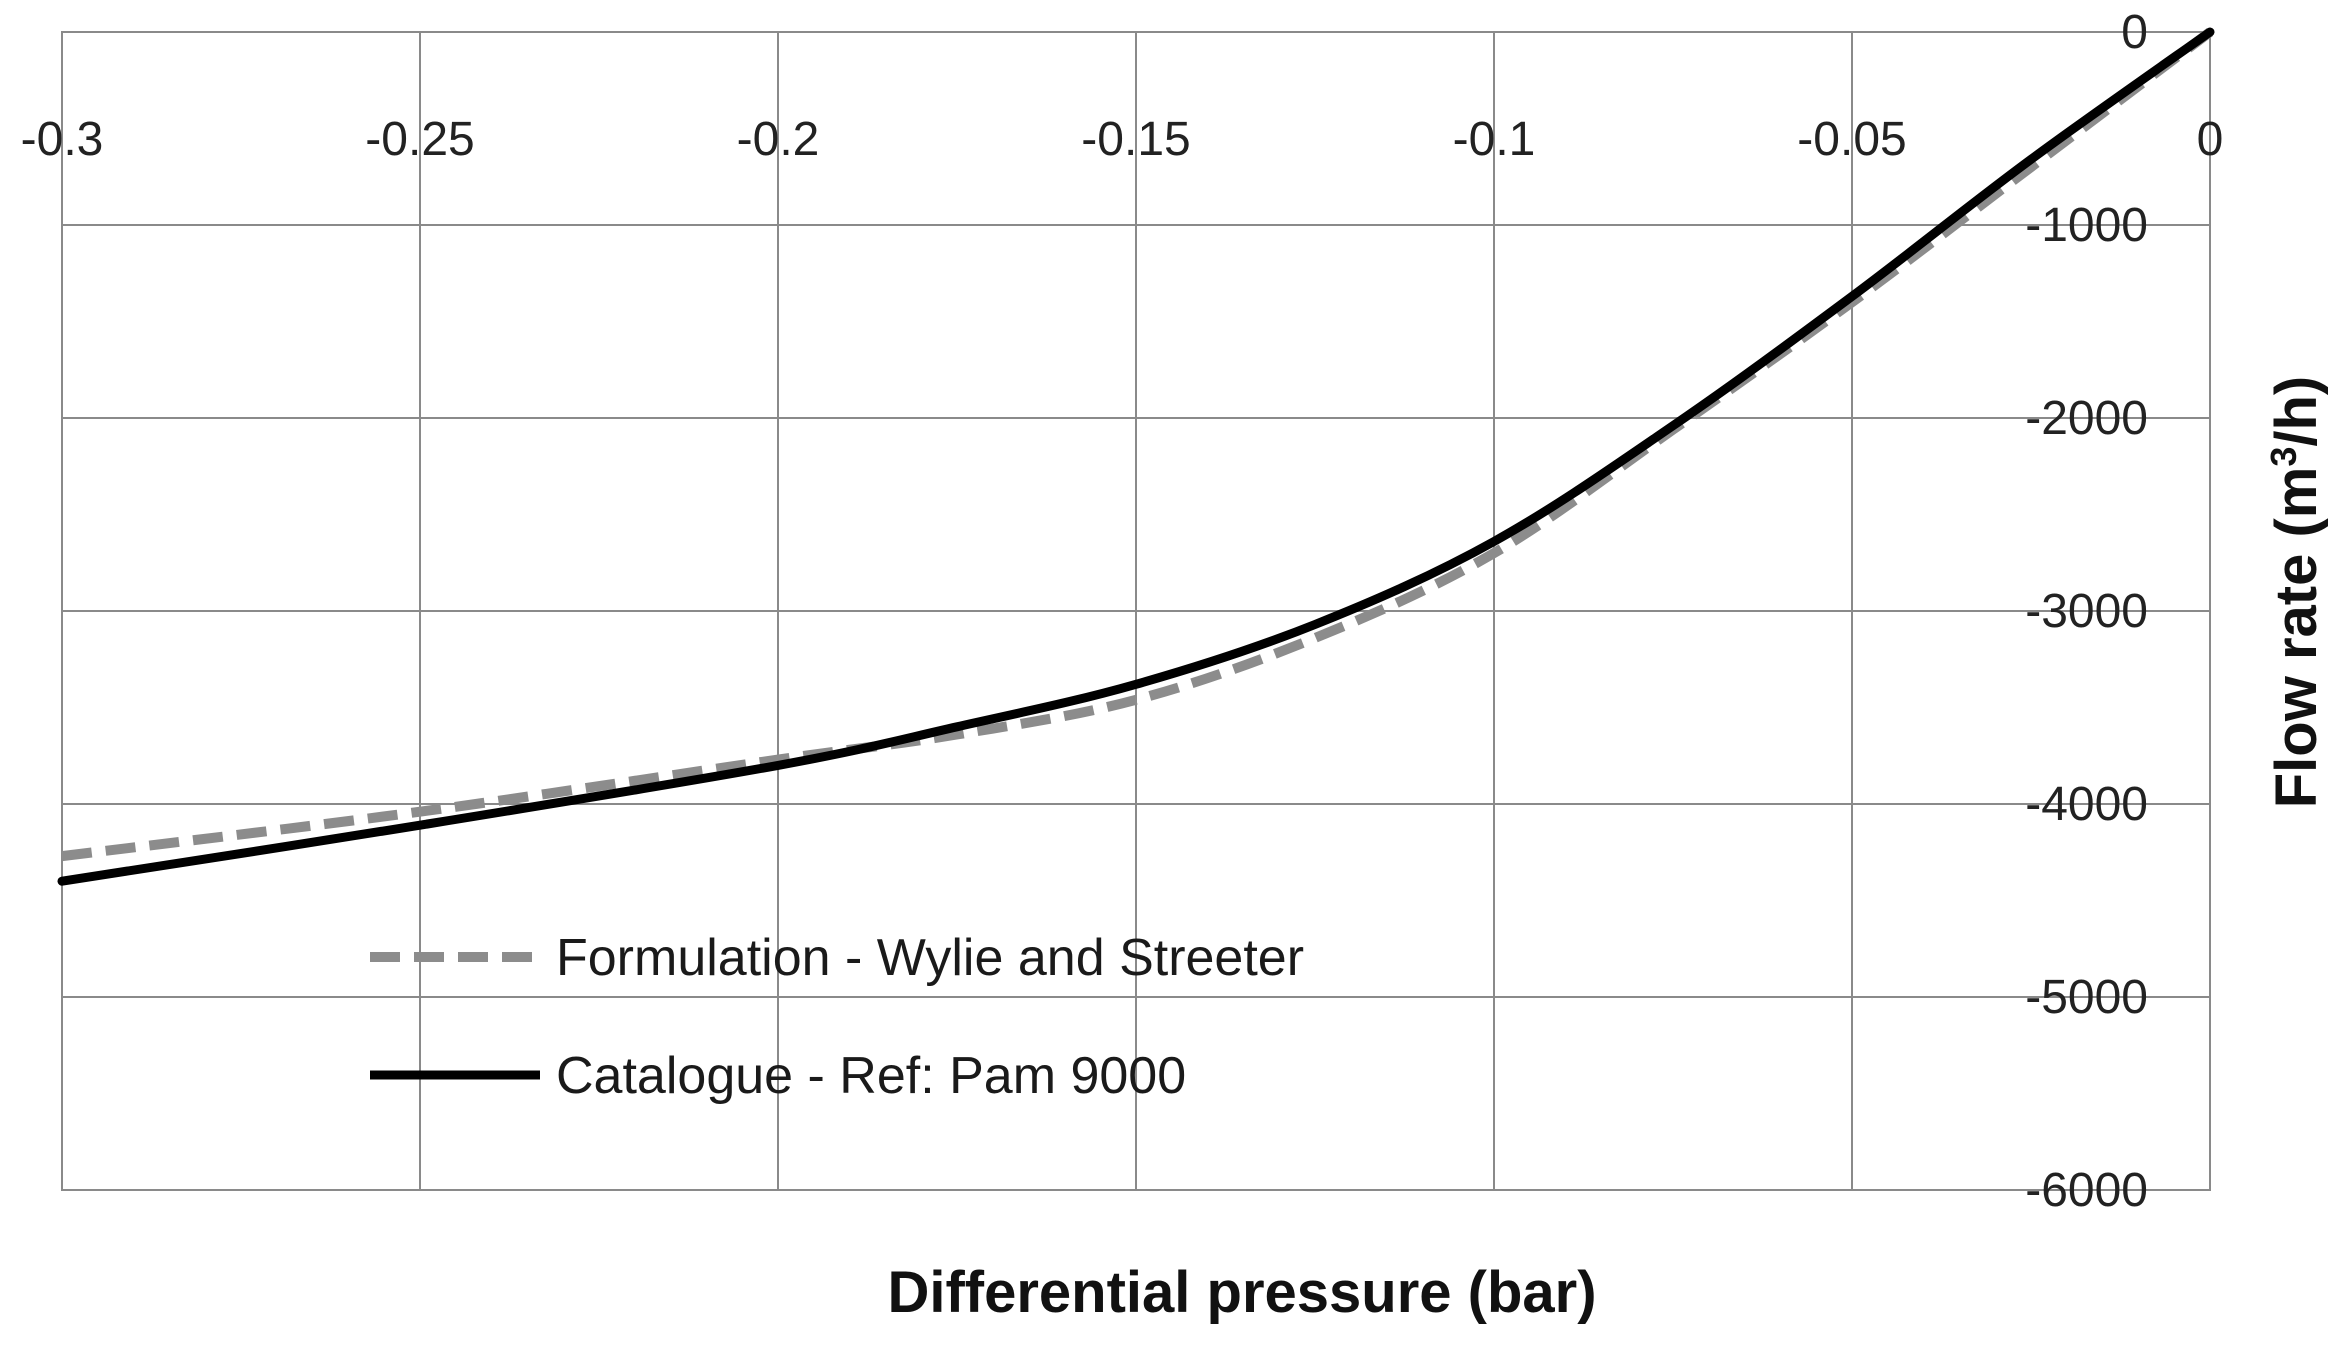 Image resolution: width=2343 pixels, height=1348 pixels. I want to click on x-tick-label: -0.15, so click(1135, 139).